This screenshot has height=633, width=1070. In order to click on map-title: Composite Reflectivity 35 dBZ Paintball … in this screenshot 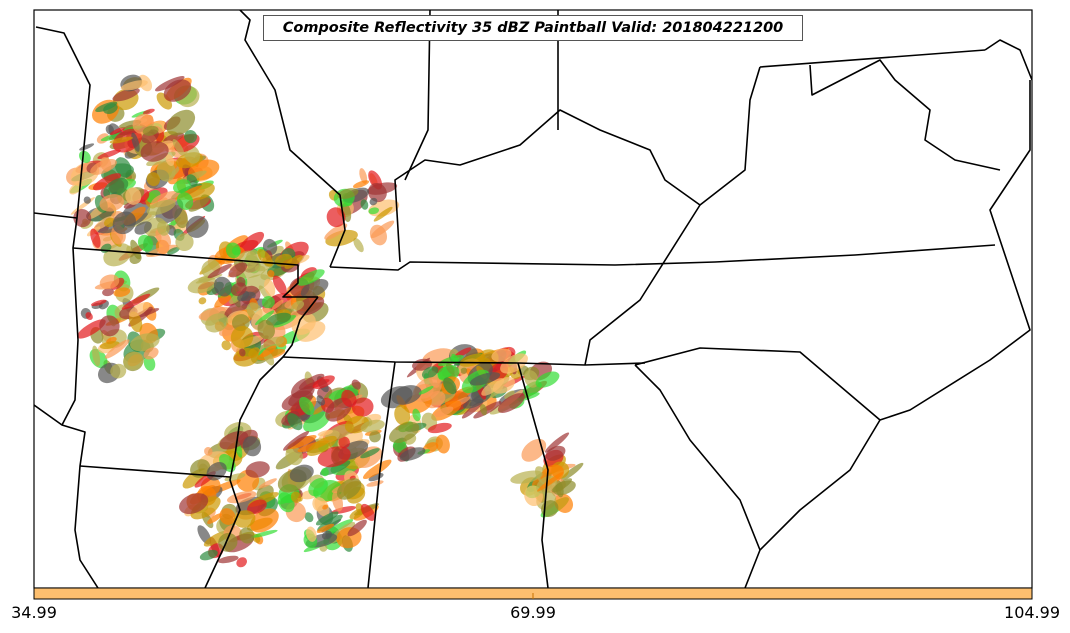, I will do `click(533, 28)`.